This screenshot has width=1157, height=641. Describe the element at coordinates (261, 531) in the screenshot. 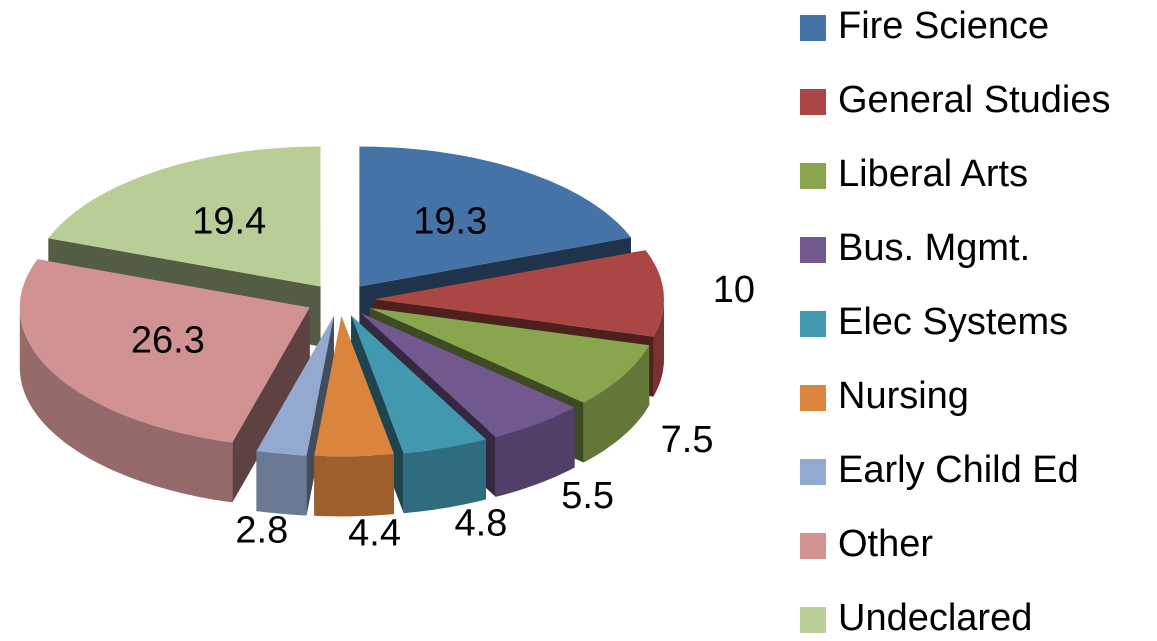

I see `data-label: 2.8` at that location.